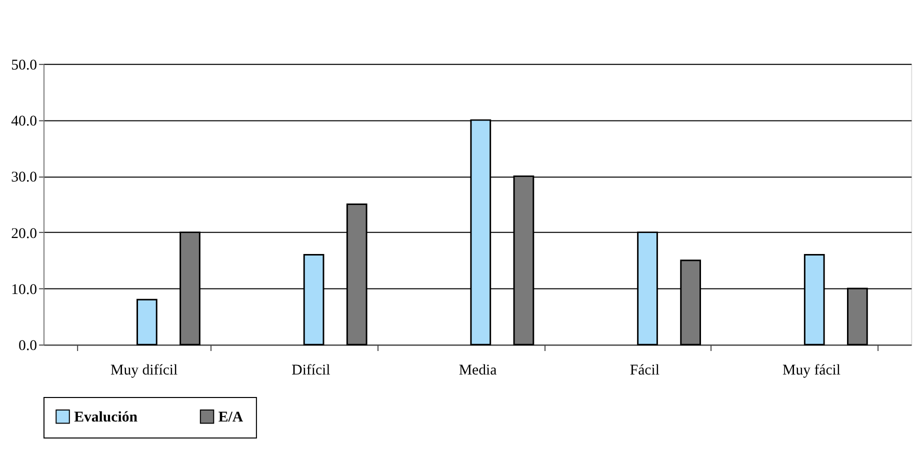 The height and width of the screenshot is (460, 923). I want to click on y-tick-label: 30.0, so click(24, 178).